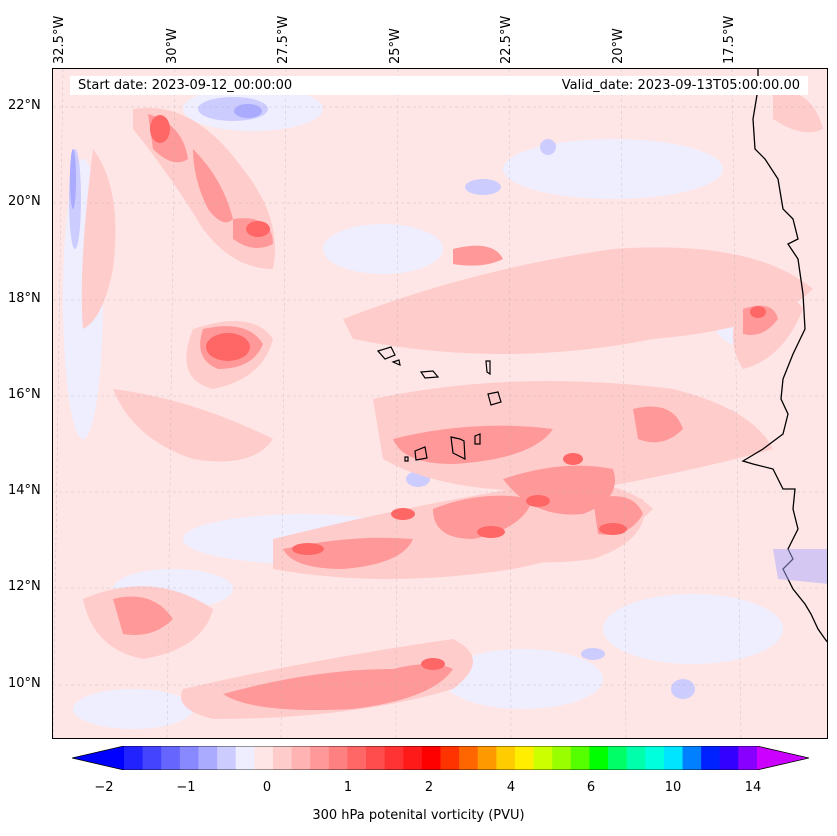 This screenshot has width=837, height=836. What do you see at coordinates (185, 85) in the screenshot?
I see `start-date-label: Start date: 2023-09-12_00:00:00` at bounding box center [185, 85].